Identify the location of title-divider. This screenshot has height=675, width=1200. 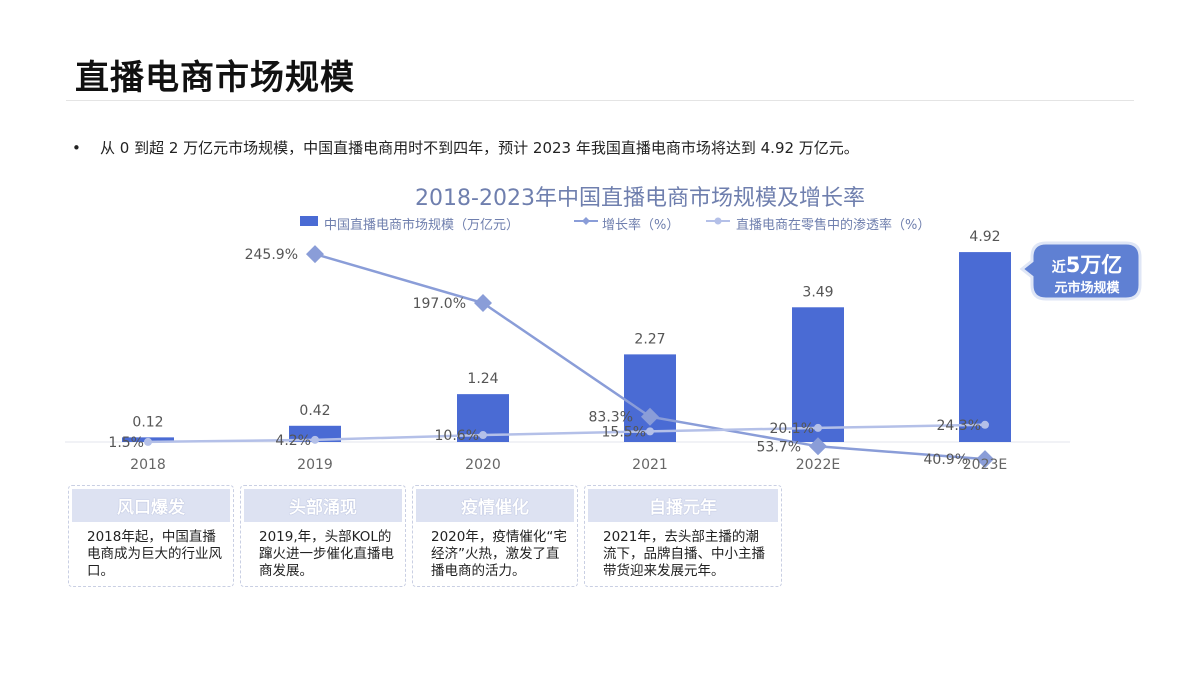
(600, 100).